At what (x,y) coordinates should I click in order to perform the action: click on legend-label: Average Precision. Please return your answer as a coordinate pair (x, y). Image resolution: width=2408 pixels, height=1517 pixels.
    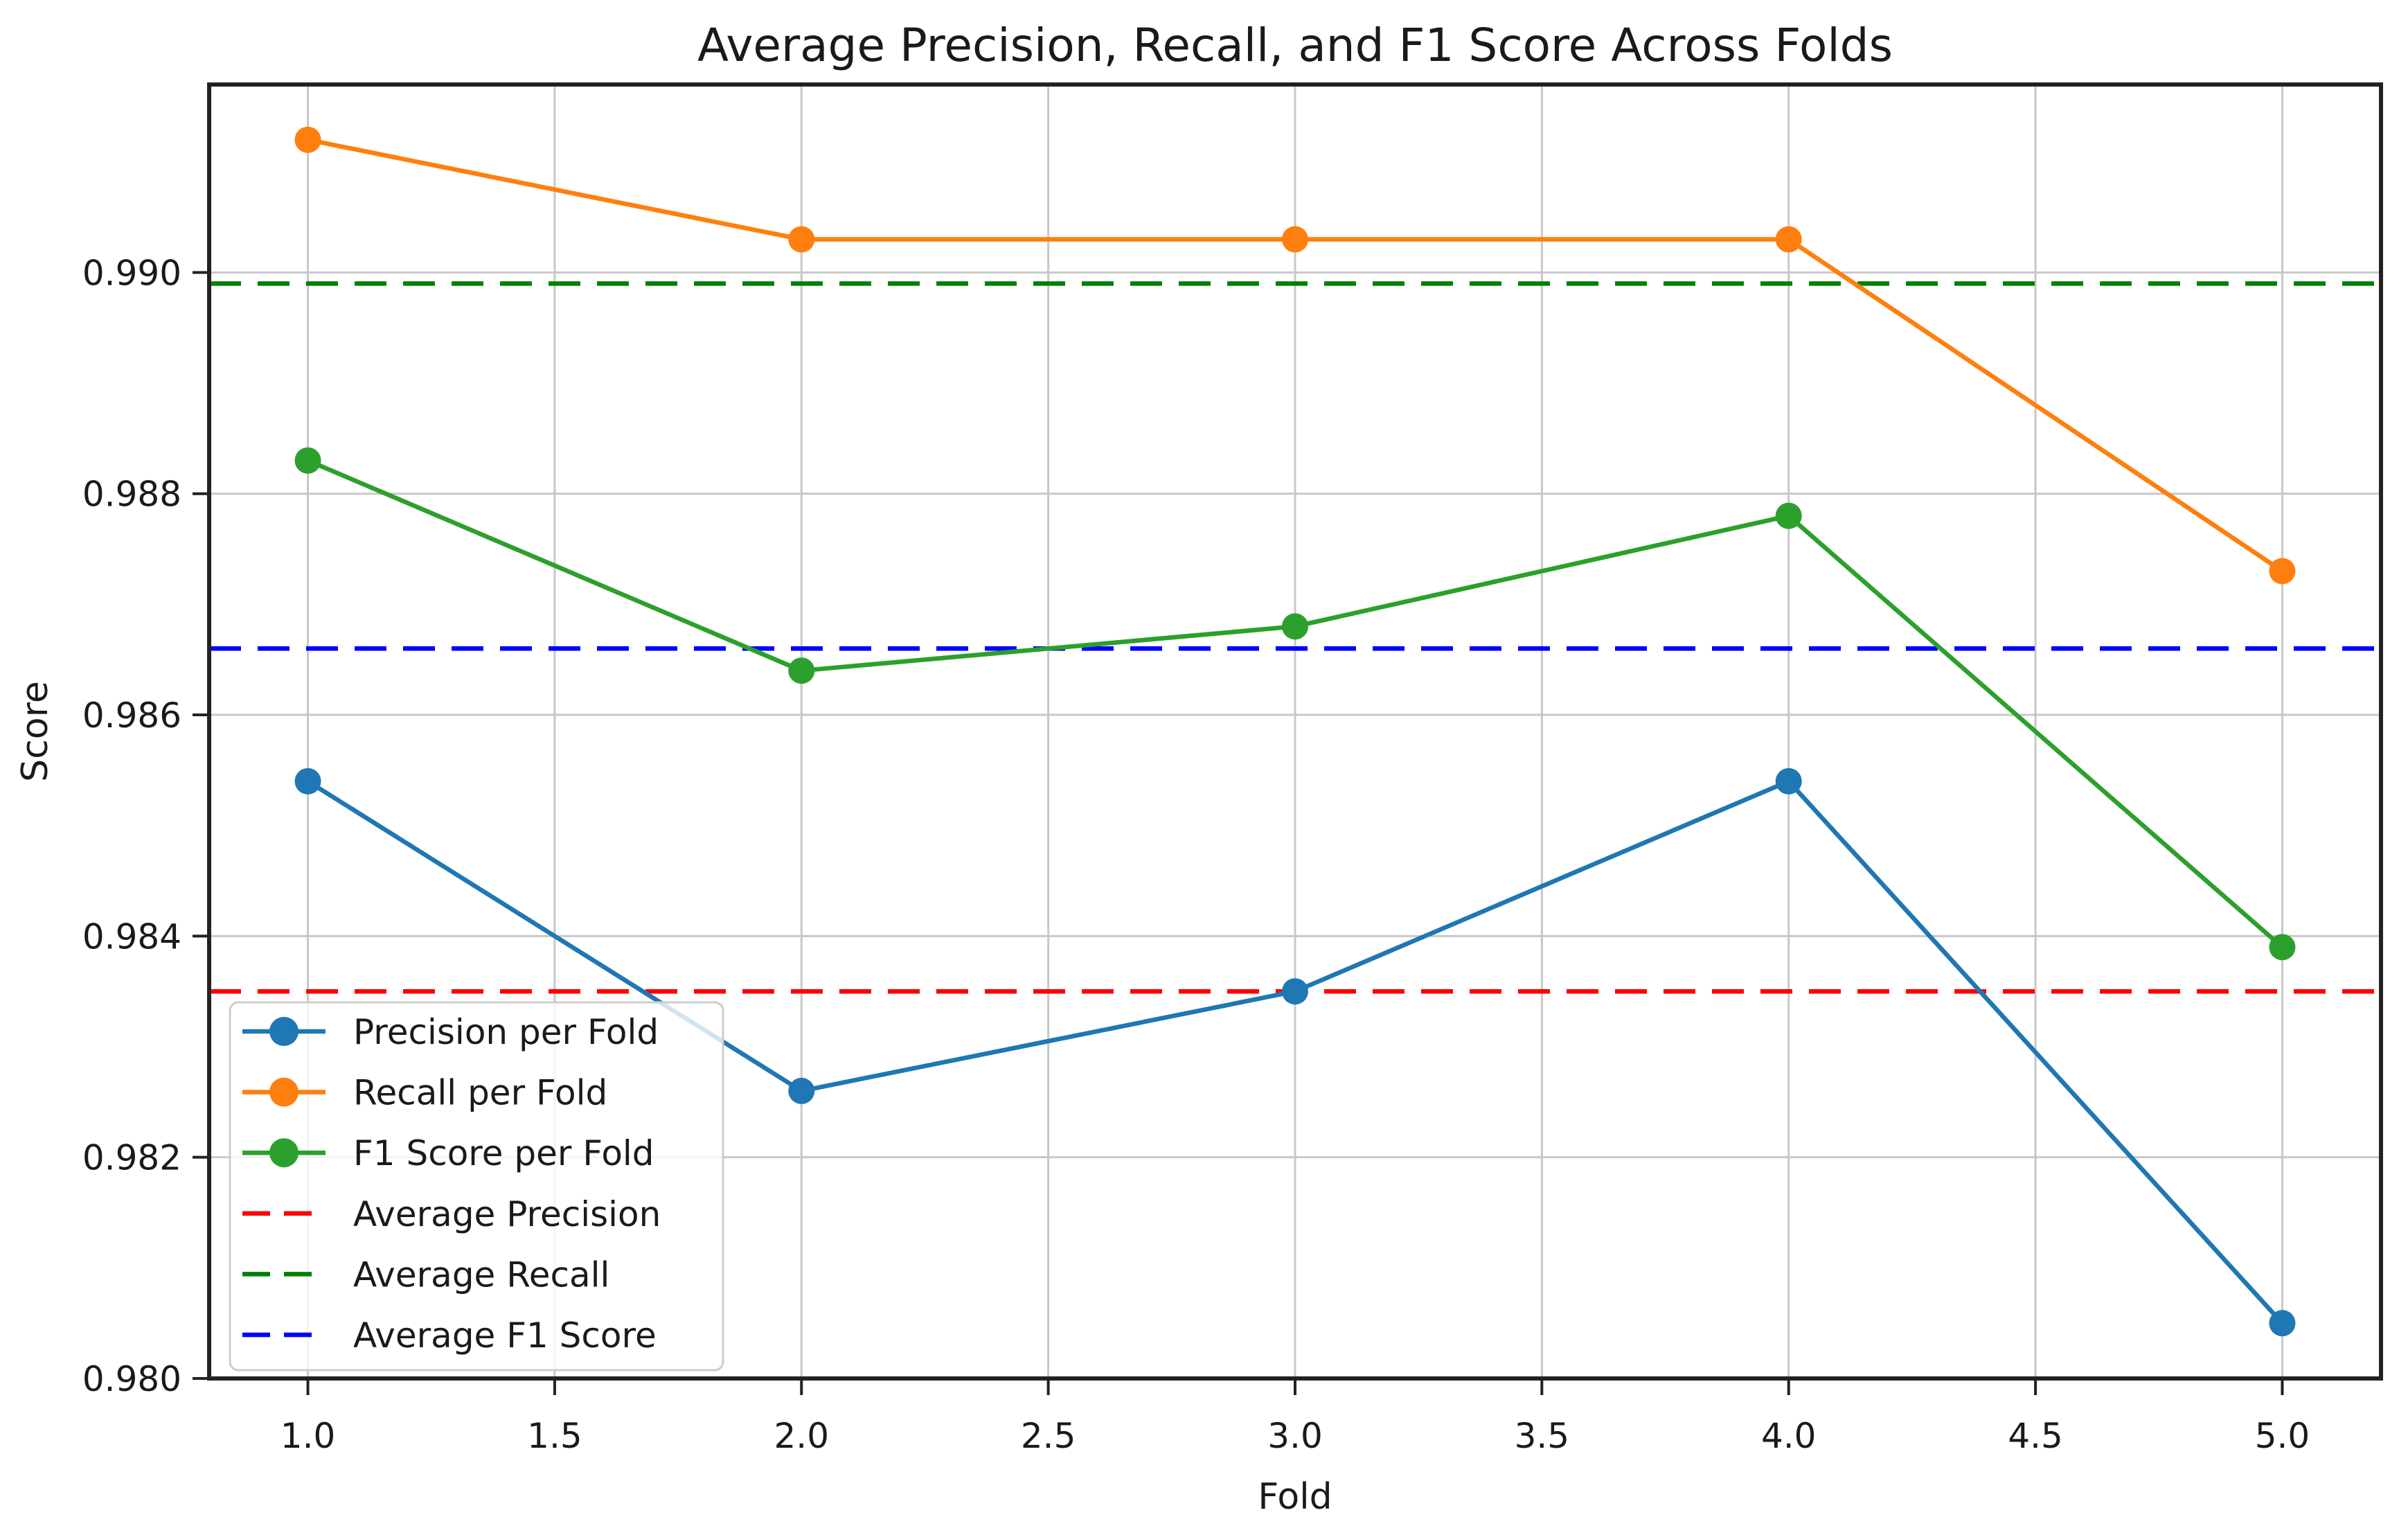
    Looking at the image, I should click on (507, 1214).